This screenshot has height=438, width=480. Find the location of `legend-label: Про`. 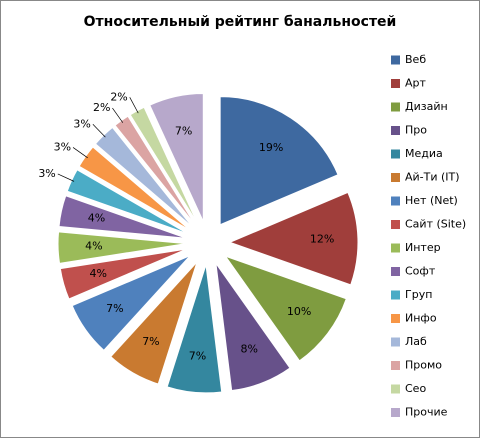

legend-label: Про is located at coordinates (416, 130).